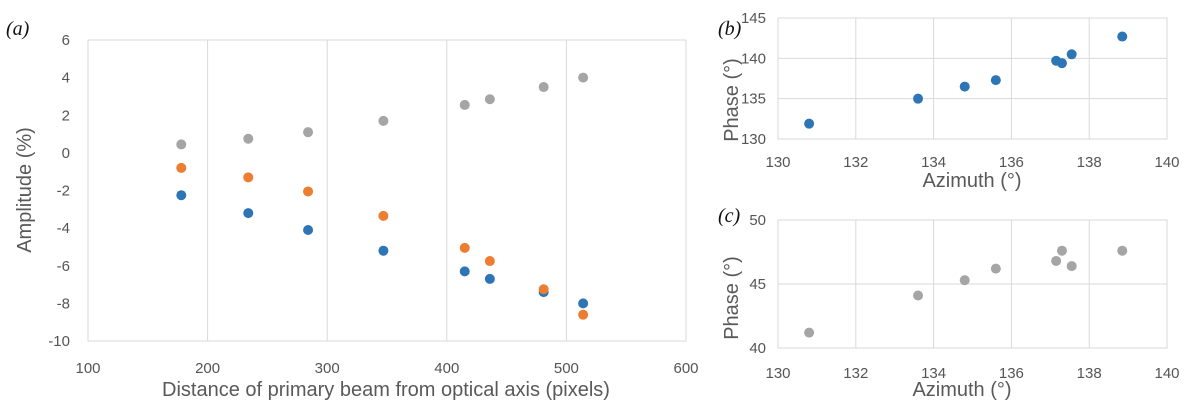  Describe the element at coordinates (730, 29) in the screenshot. I see `panel-b-label: (b)` at that location.